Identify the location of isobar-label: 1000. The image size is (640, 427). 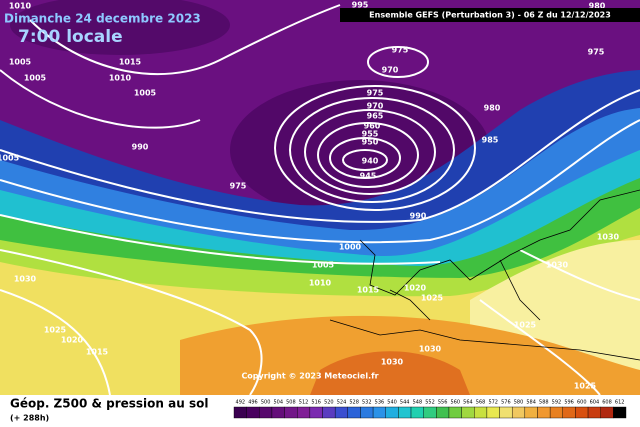
(350, 247).